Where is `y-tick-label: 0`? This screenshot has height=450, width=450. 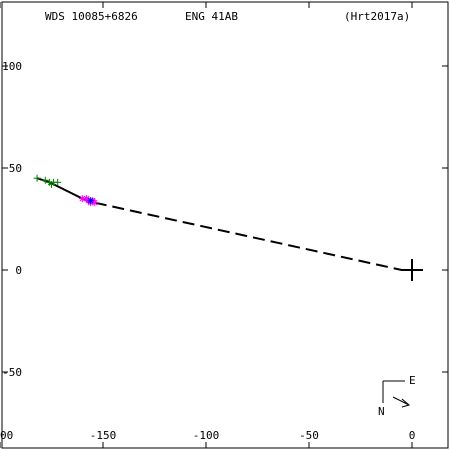 y-tick-label: 0 is located at coordinates (18, 270).